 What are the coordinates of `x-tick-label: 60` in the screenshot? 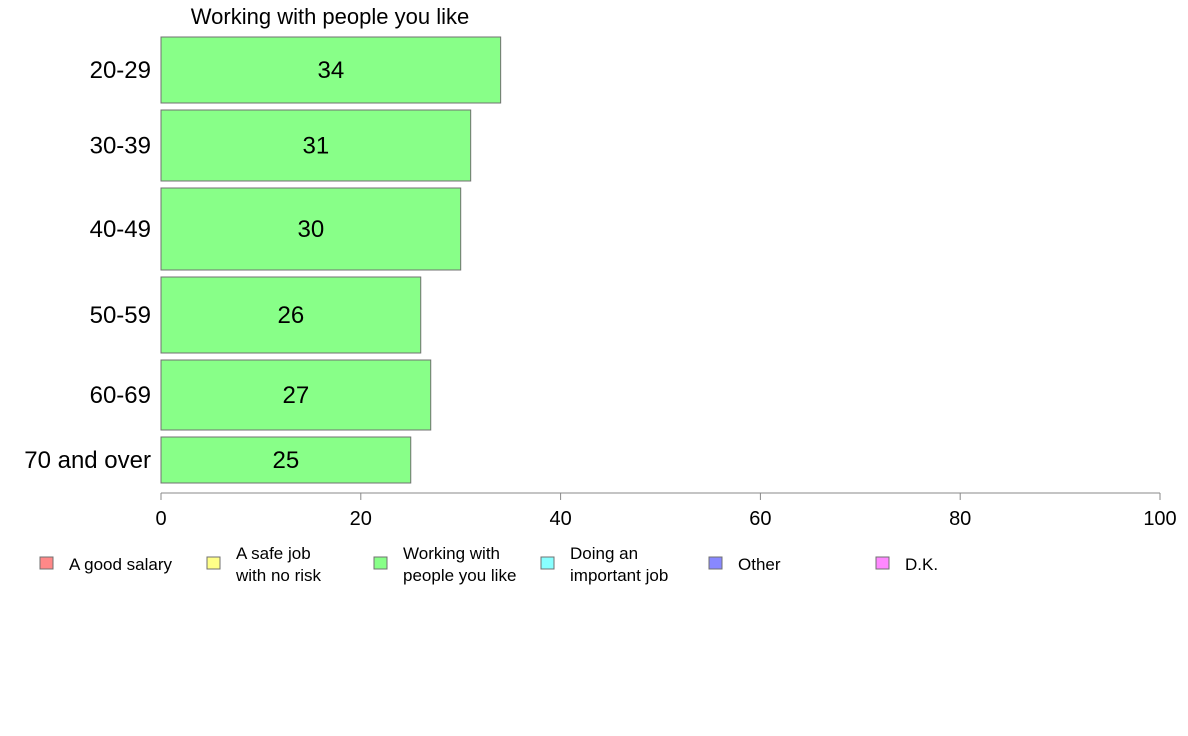 It's located at (760, 519).